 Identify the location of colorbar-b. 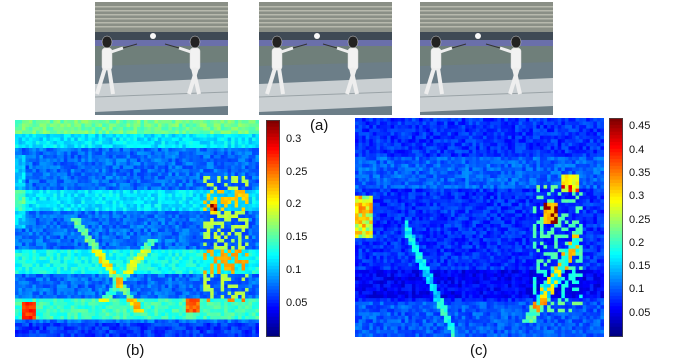
(273, 229).